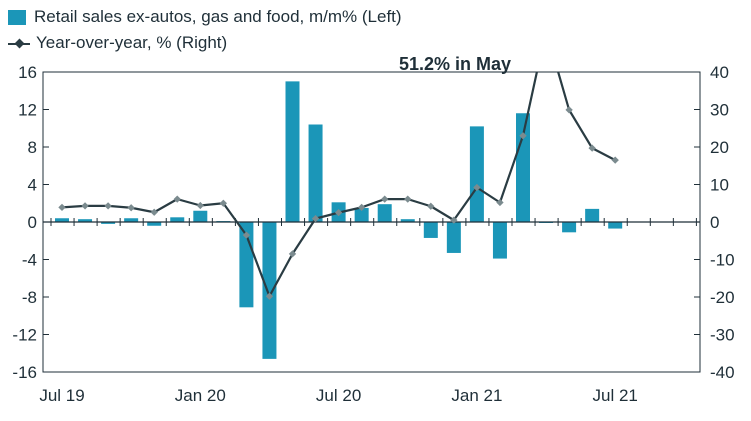  Describe the element at coordinates (719, 185) in the screenshot. I see `y-right-tick-label: 10` at that location.